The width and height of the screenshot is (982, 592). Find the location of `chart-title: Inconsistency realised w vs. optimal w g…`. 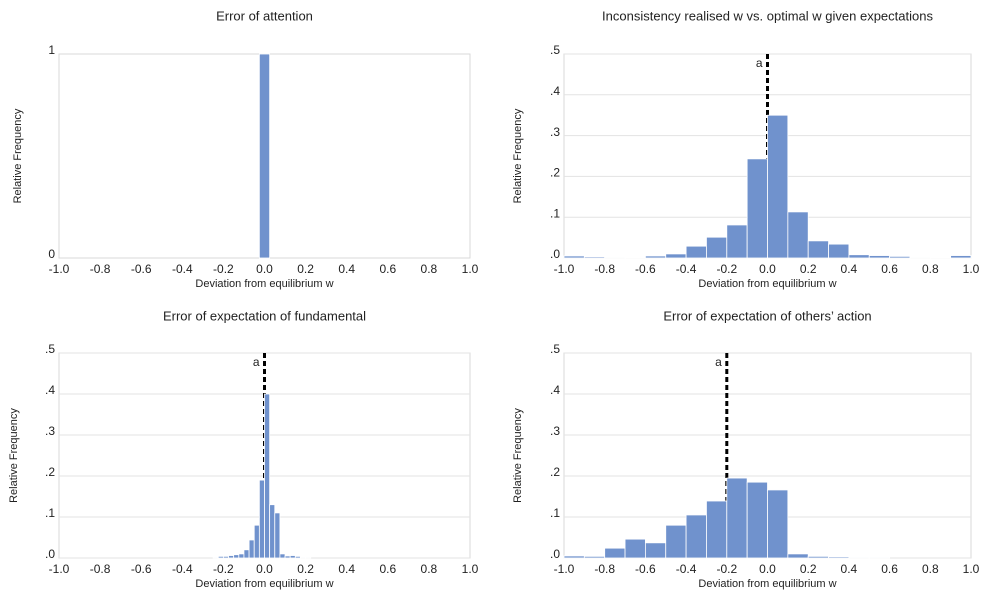

chart-title: Inconsistency realised w vs. optimal w g… is located at coordinates (767, 15).